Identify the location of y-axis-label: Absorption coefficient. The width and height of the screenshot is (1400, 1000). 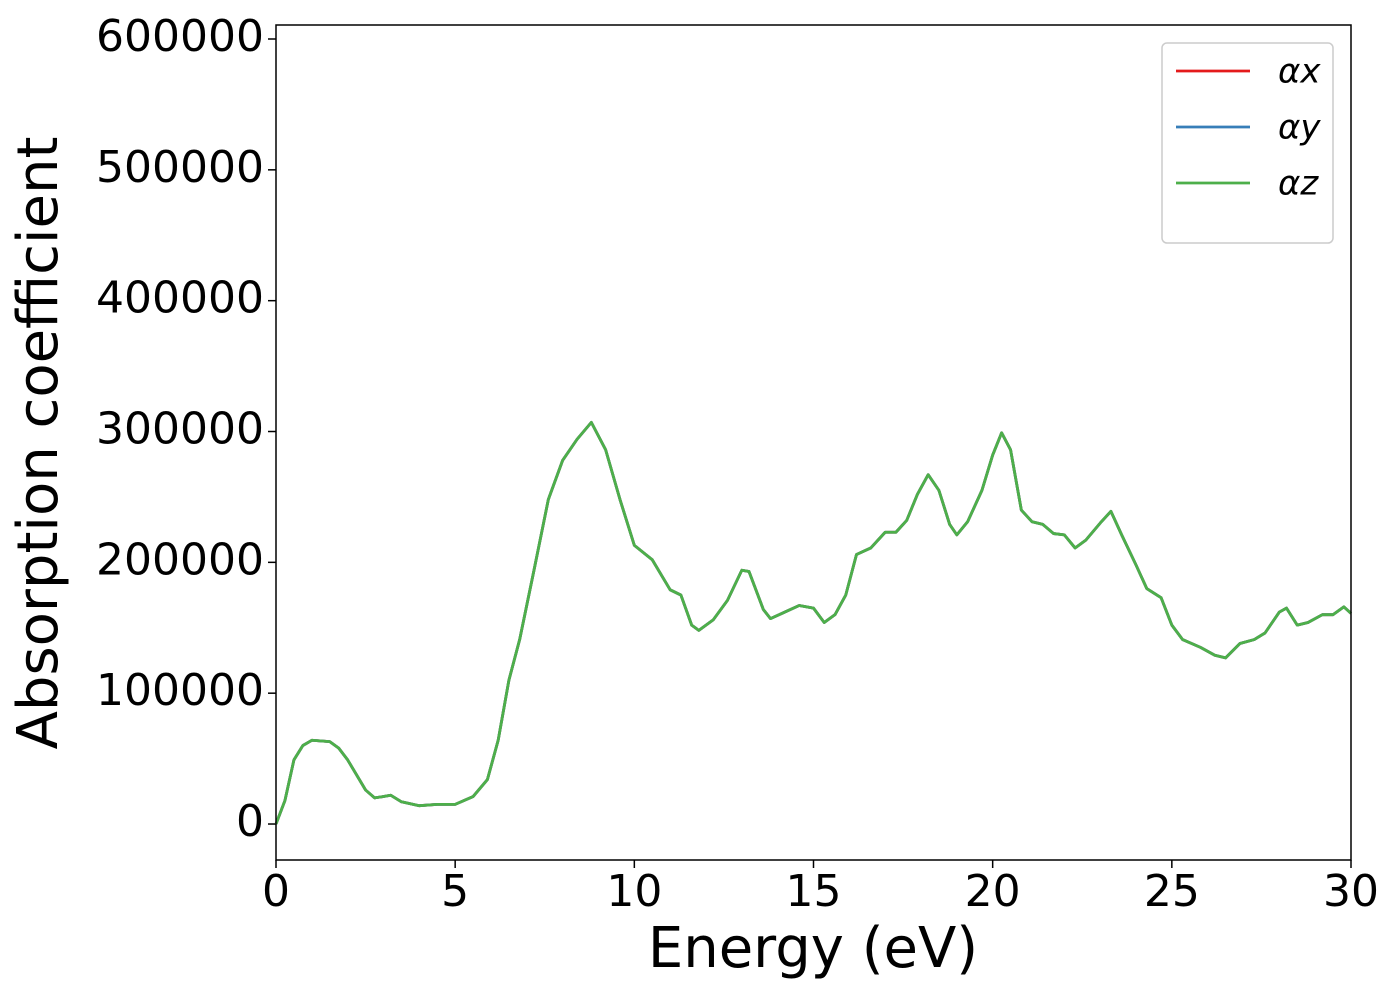
(38, 443).